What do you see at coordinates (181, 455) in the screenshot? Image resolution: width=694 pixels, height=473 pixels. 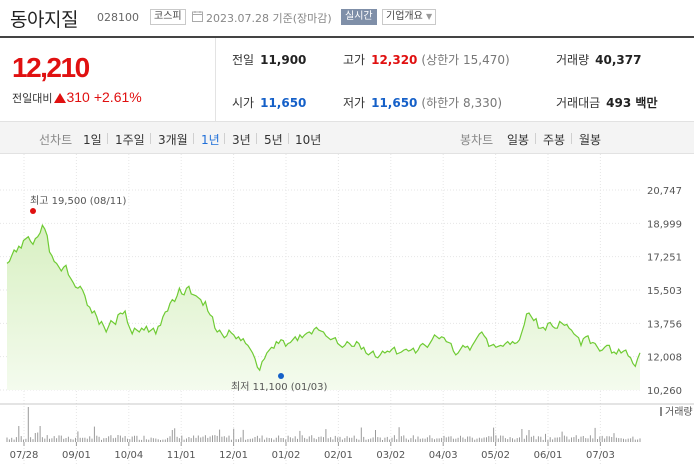 I see `x-tick-label: 11/01` at bounding box center [181, 455].